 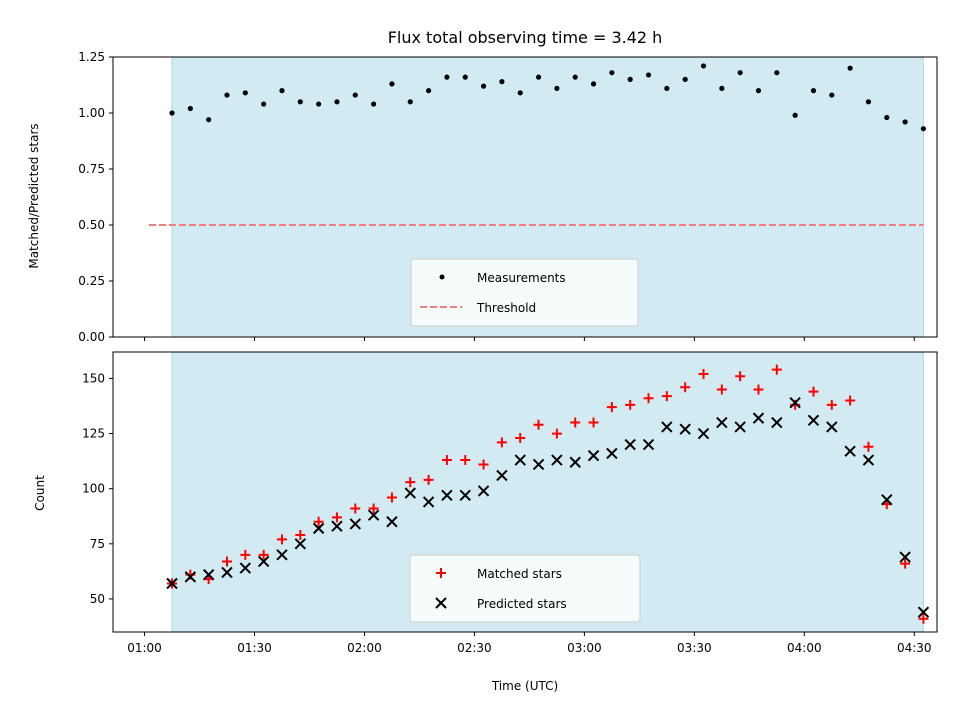 What do you see at coordinates (521, 278) in the screenshot?
I see `legend-label-measurements: Measurements` at bounding box center [521, 278].